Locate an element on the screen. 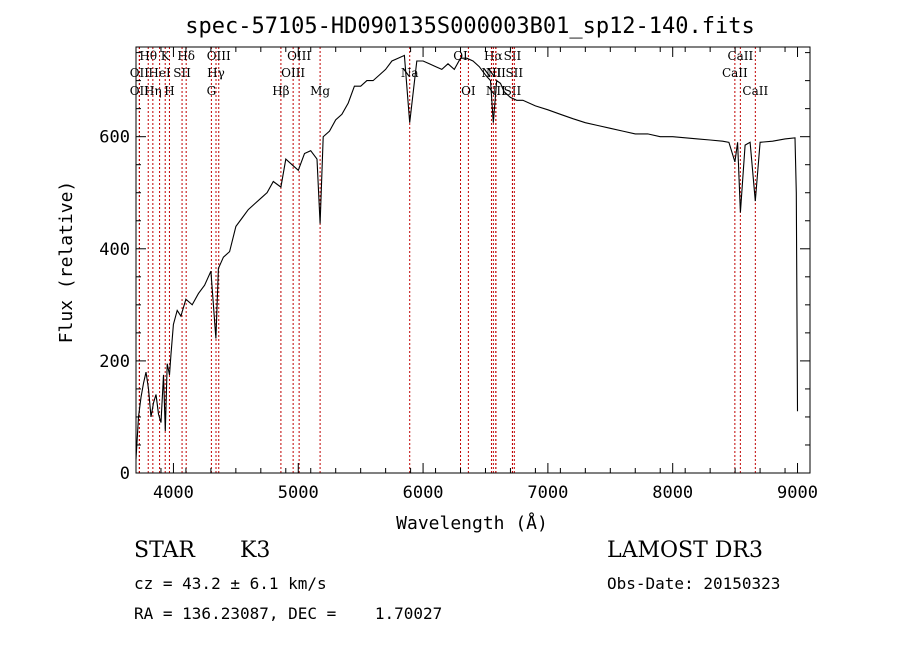 The image size is (900, 649). survey-name: LAMOST DR3 is located at coordinates (685, 550).